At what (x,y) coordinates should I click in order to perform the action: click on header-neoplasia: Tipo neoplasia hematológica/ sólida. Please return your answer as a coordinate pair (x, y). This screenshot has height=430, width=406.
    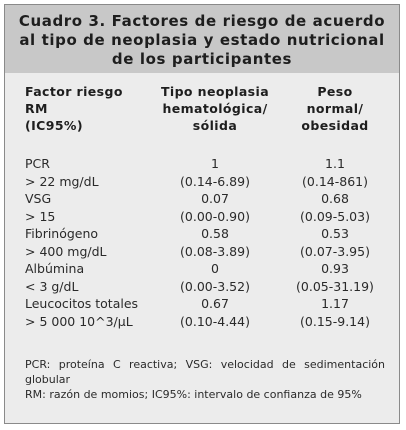
    Looking at the image, I should click on (215, 108).